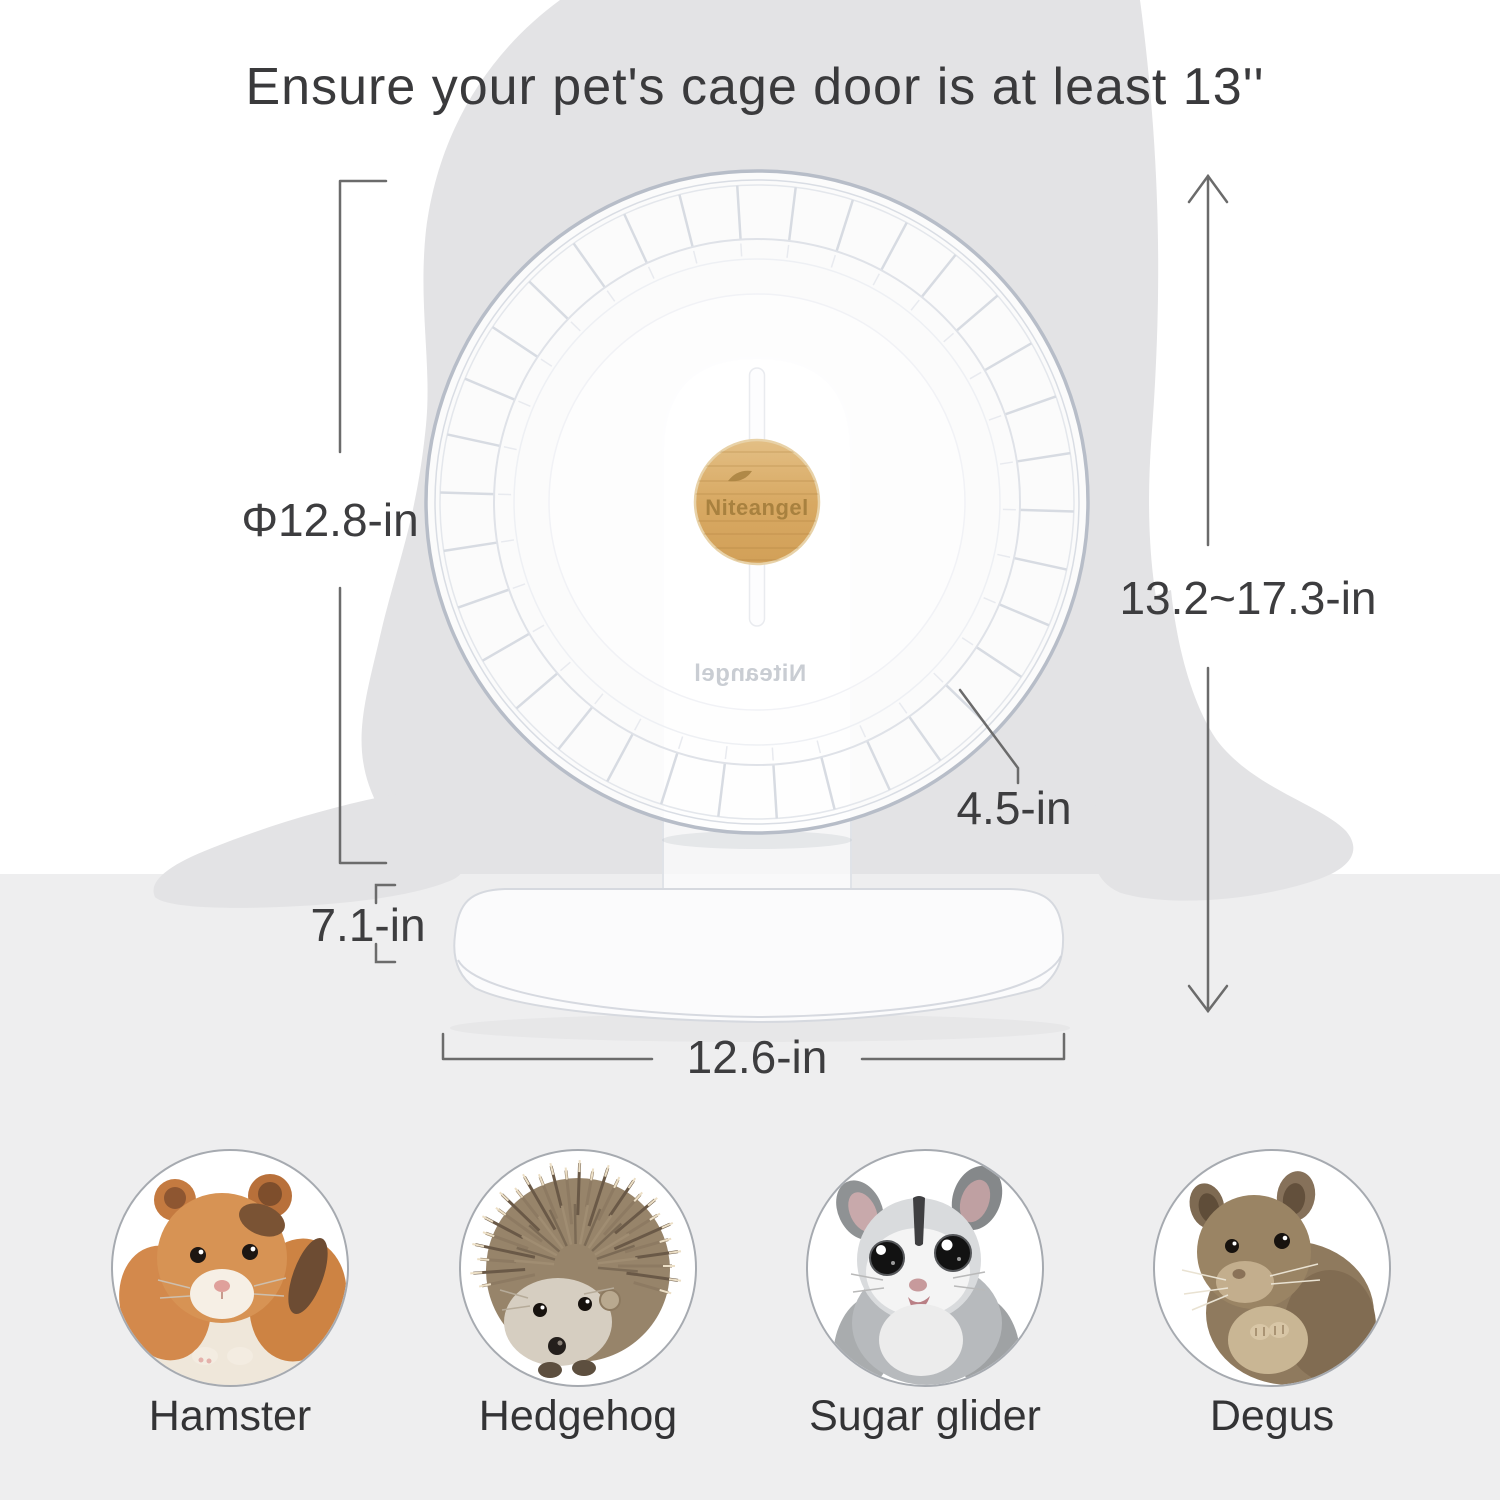 This screenshot has height=1500, width=1500. Describe the element at coordinates (740, 476) in the screenshot. I see `brand-leaf-icon` at that location.